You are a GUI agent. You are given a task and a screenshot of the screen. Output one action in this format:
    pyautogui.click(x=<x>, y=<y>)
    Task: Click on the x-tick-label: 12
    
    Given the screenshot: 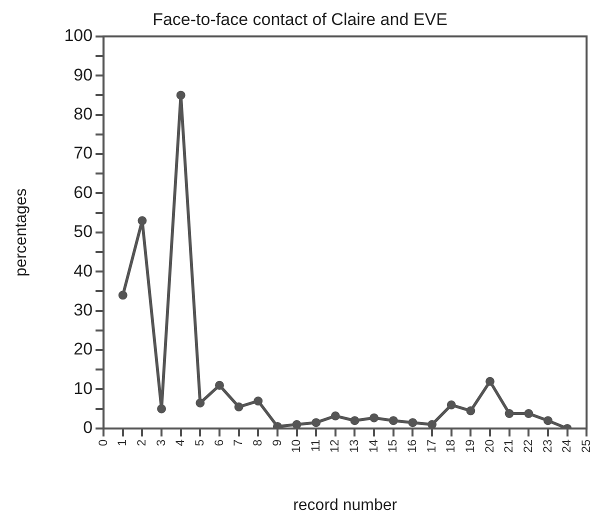 What is the action you would take?
    pyautogui.click(x=335, y=446)
    